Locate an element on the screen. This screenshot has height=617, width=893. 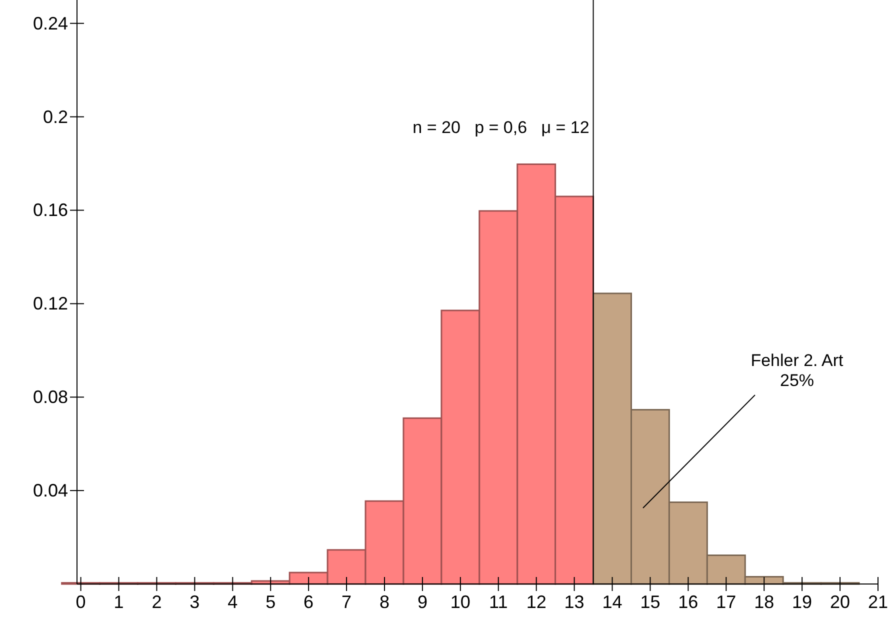
x-tick-label: 6 is located at coordinates (309, 602).